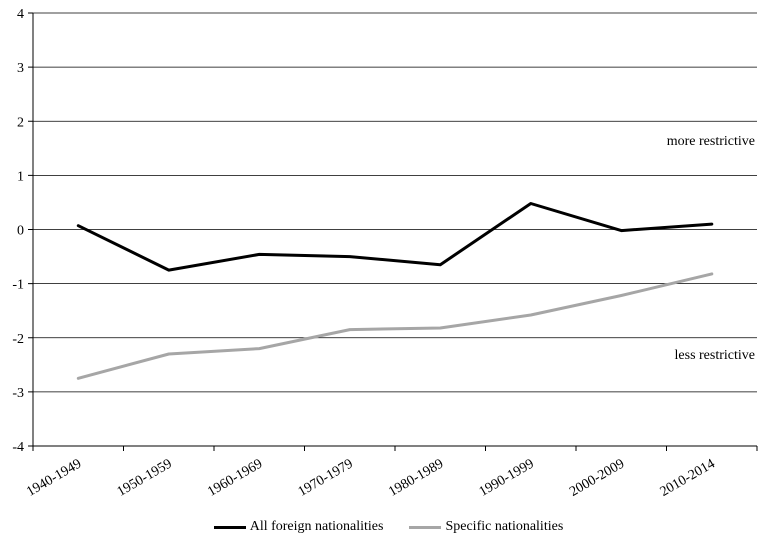 The height and width of the screenshot is (541, 777). What do you see at coordinates (507, 477) in the screenshot?
I see `x-tick-label: 1990-1999` at bounding box center [507, 477].